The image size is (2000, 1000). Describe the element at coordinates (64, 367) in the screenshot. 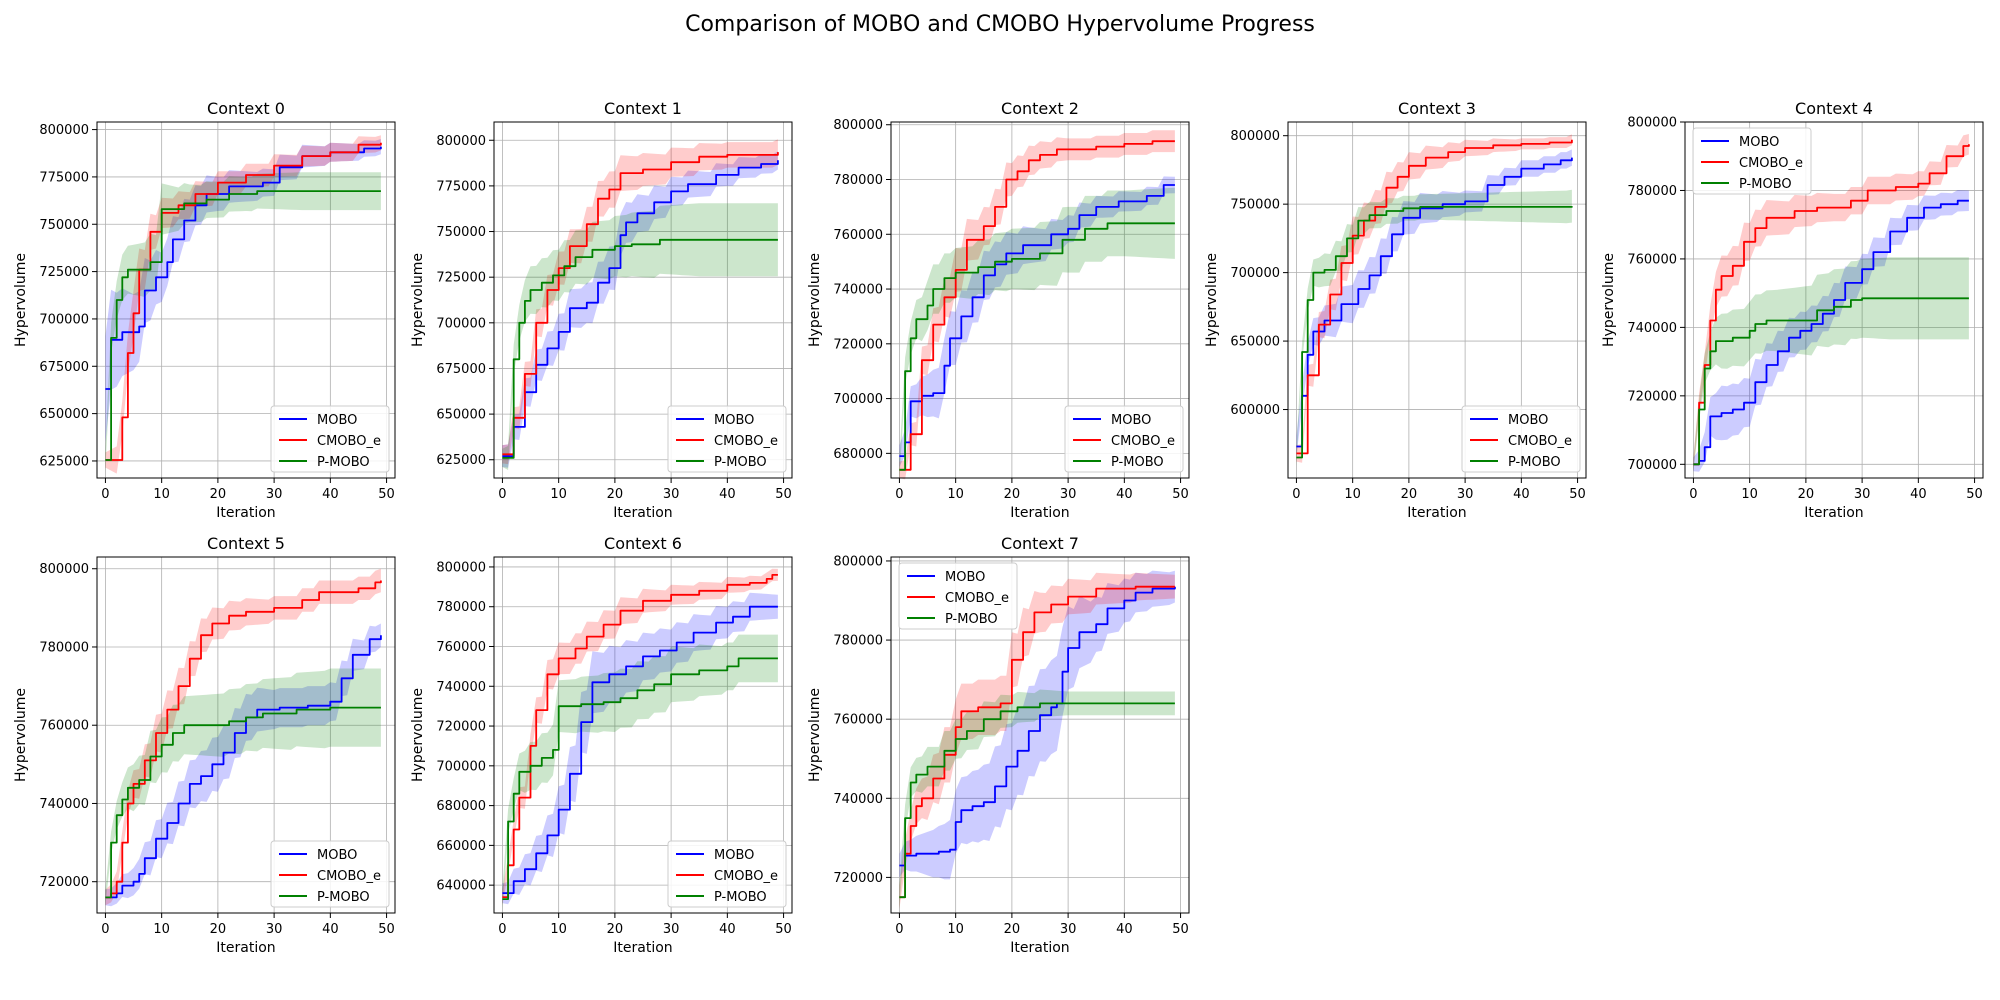

I see `y-tick-label: 675000` at that location.